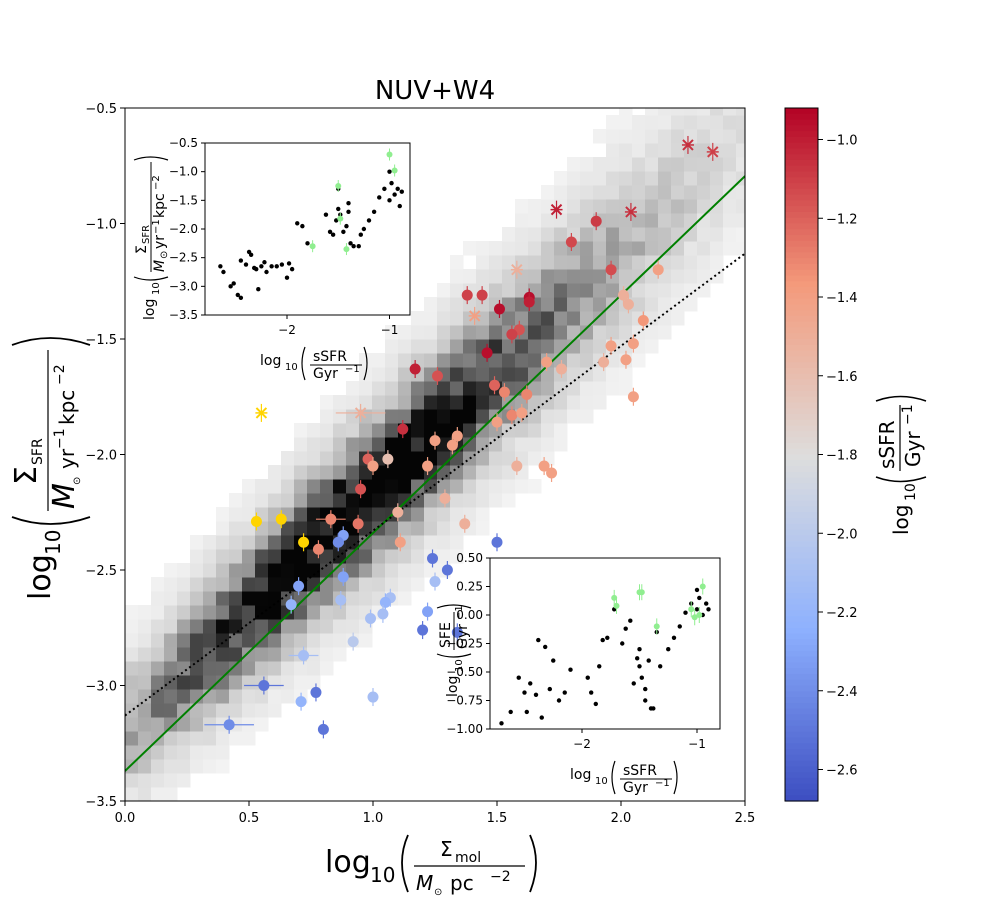 This screenshot has width=1000, height=904. I want to click on inset-top-y-den-exp2: −2, so click(156, 182).